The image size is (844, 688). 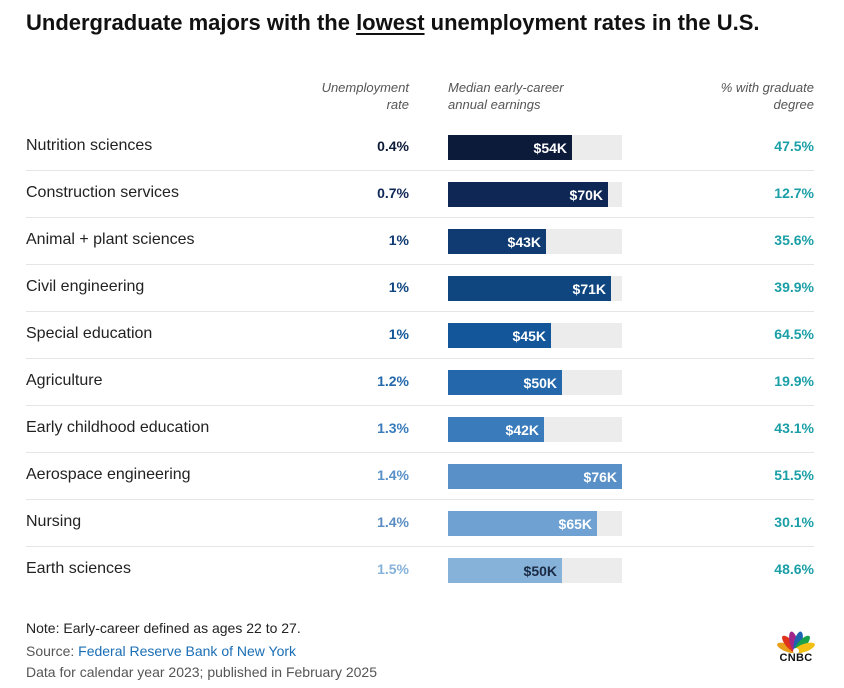 I want to click on graduate-degree-value: 64.5%, so click(x=794, y=334).